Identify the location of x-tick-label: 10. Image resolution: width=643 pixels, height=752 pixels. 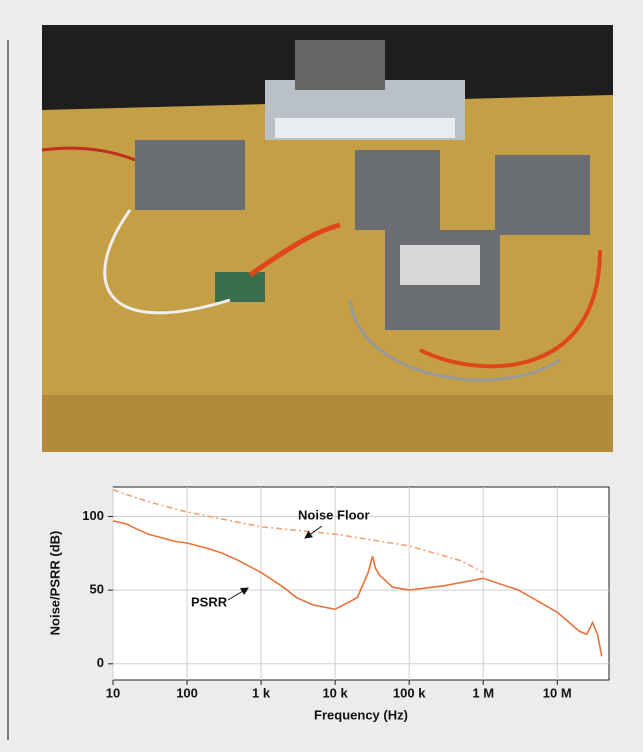
(113, 692).